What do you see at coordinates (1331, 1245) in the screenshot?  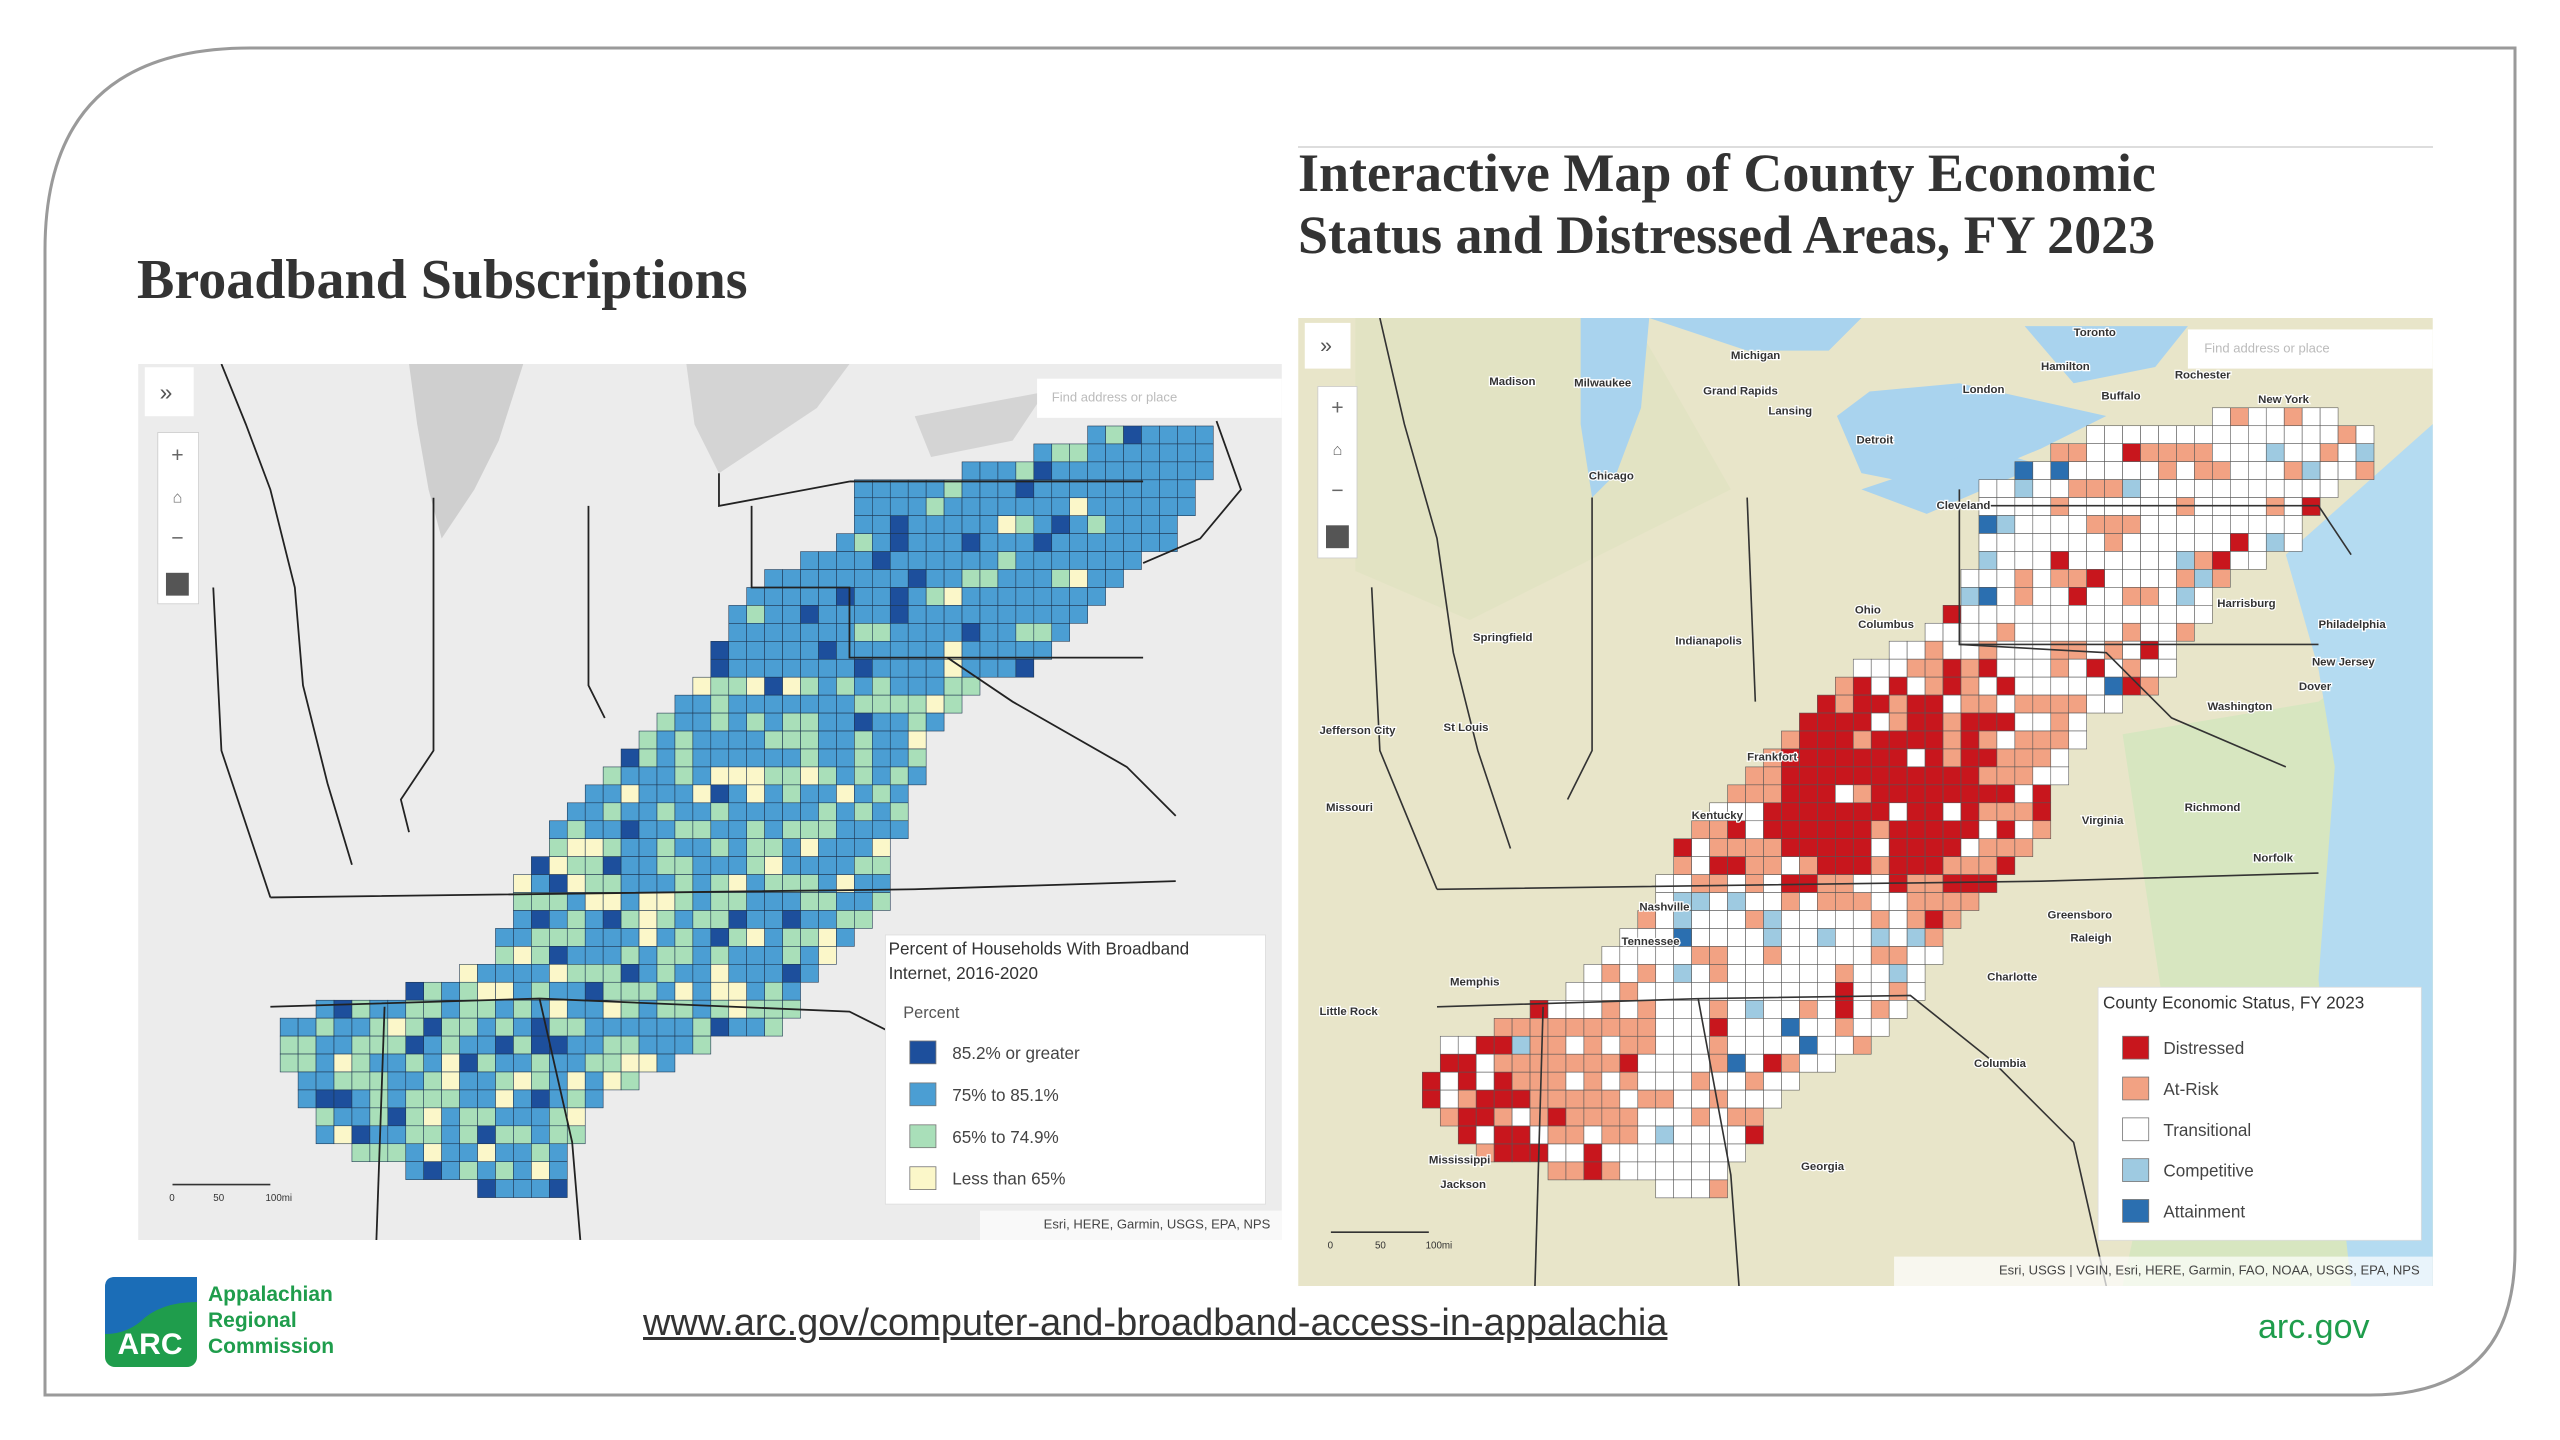 I see `scale-label: 0` at bounding box center [1331, 1245].